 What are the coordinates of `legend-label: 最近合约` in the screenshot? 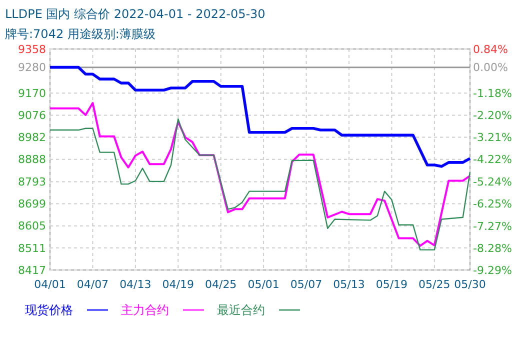 It's located at (241, 310).